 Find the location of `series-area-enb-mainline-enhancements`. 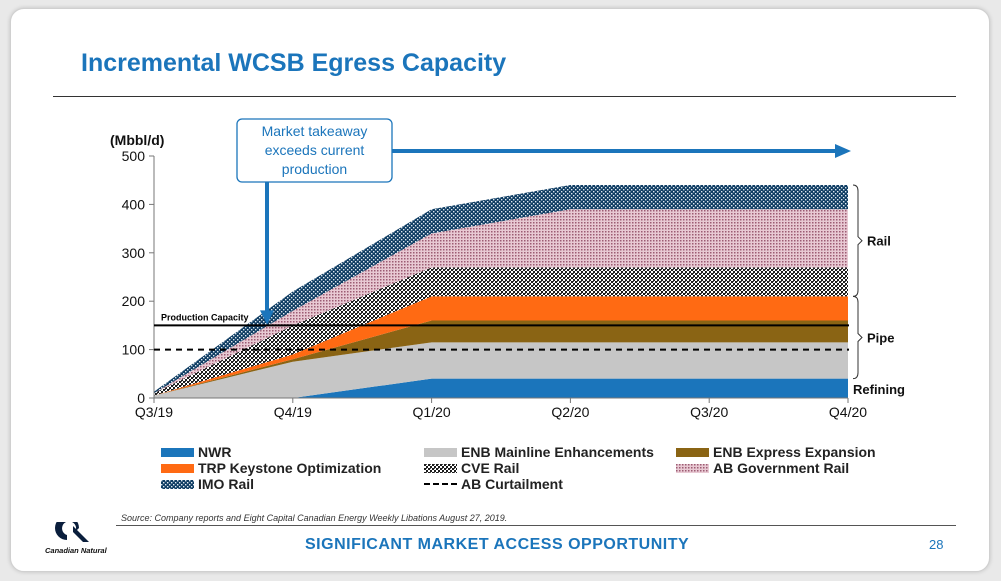

series-area-enb-mainline-enhancements is located at coordinates (501, 370).